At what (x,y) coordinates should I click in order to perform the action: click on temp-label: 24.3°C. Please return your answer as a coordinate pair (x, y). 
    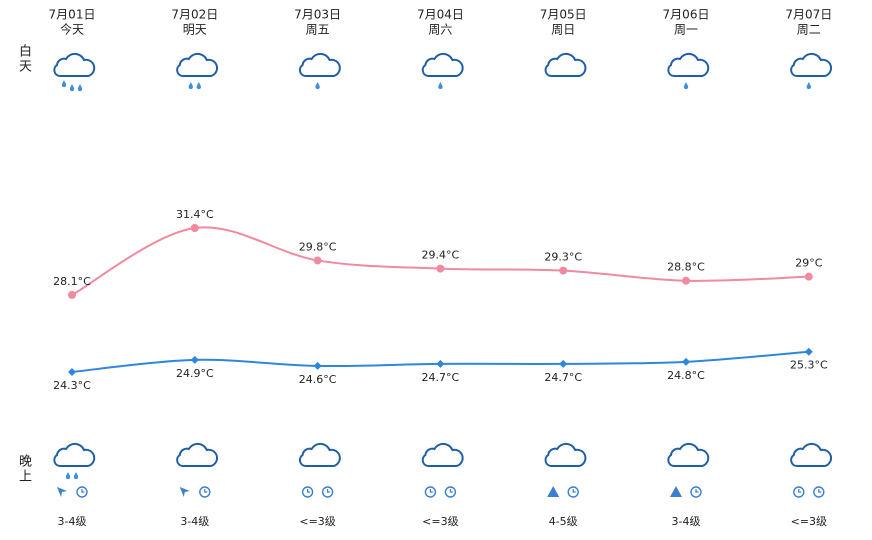
    Looking at the image, I should click on (72, 385).